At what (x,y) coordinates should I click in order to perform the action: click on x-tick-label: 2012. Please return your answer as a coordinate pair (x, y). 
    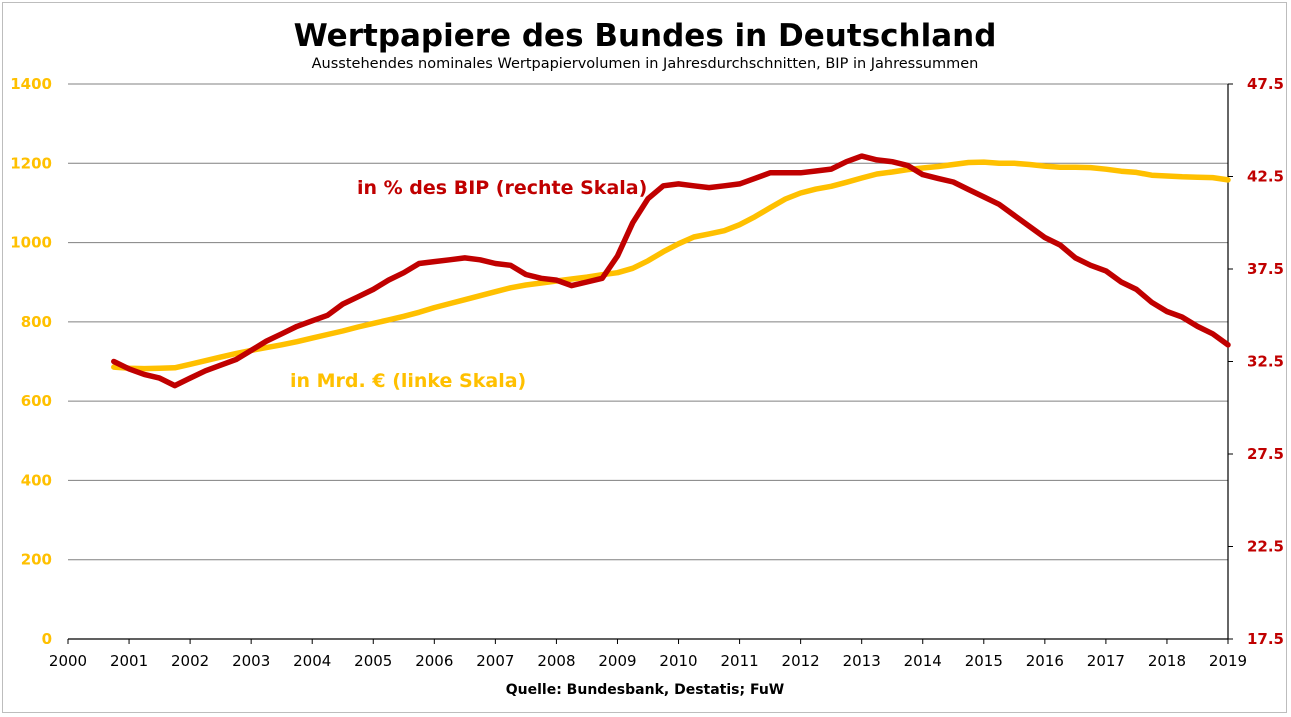
    Looking at the image, I should click on (801, 661).